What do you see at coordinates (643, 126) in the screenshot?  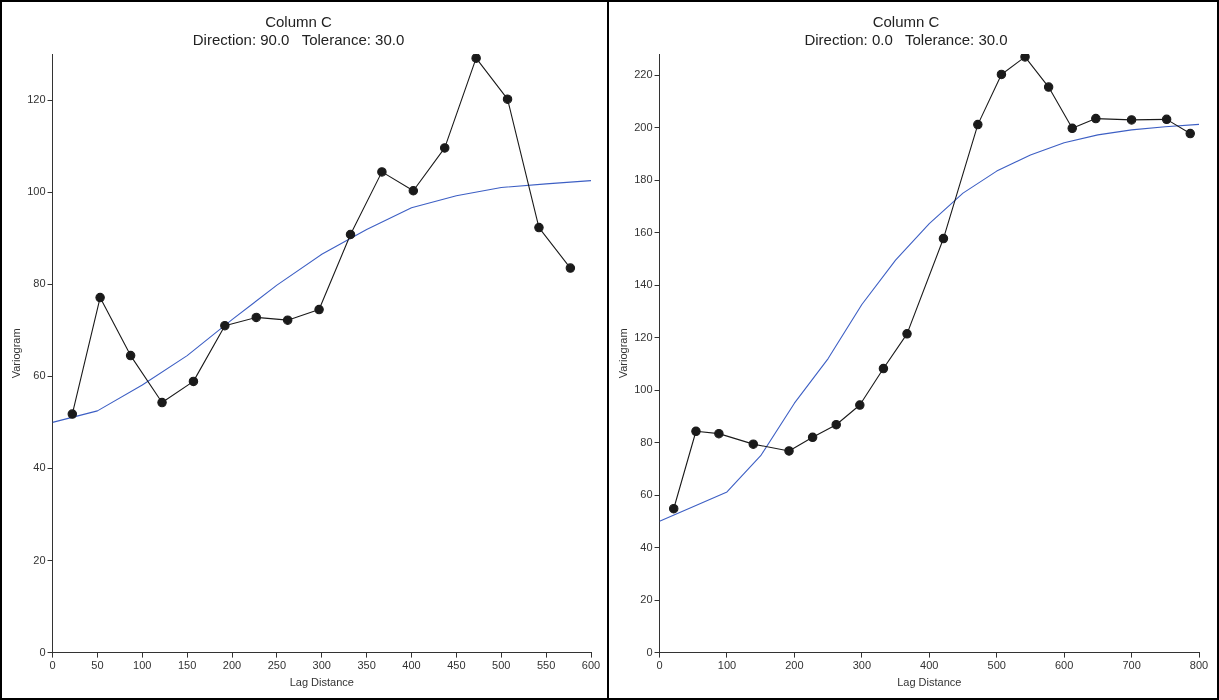 I see `y-tick-label: 200` at bounding box center [643, 126].